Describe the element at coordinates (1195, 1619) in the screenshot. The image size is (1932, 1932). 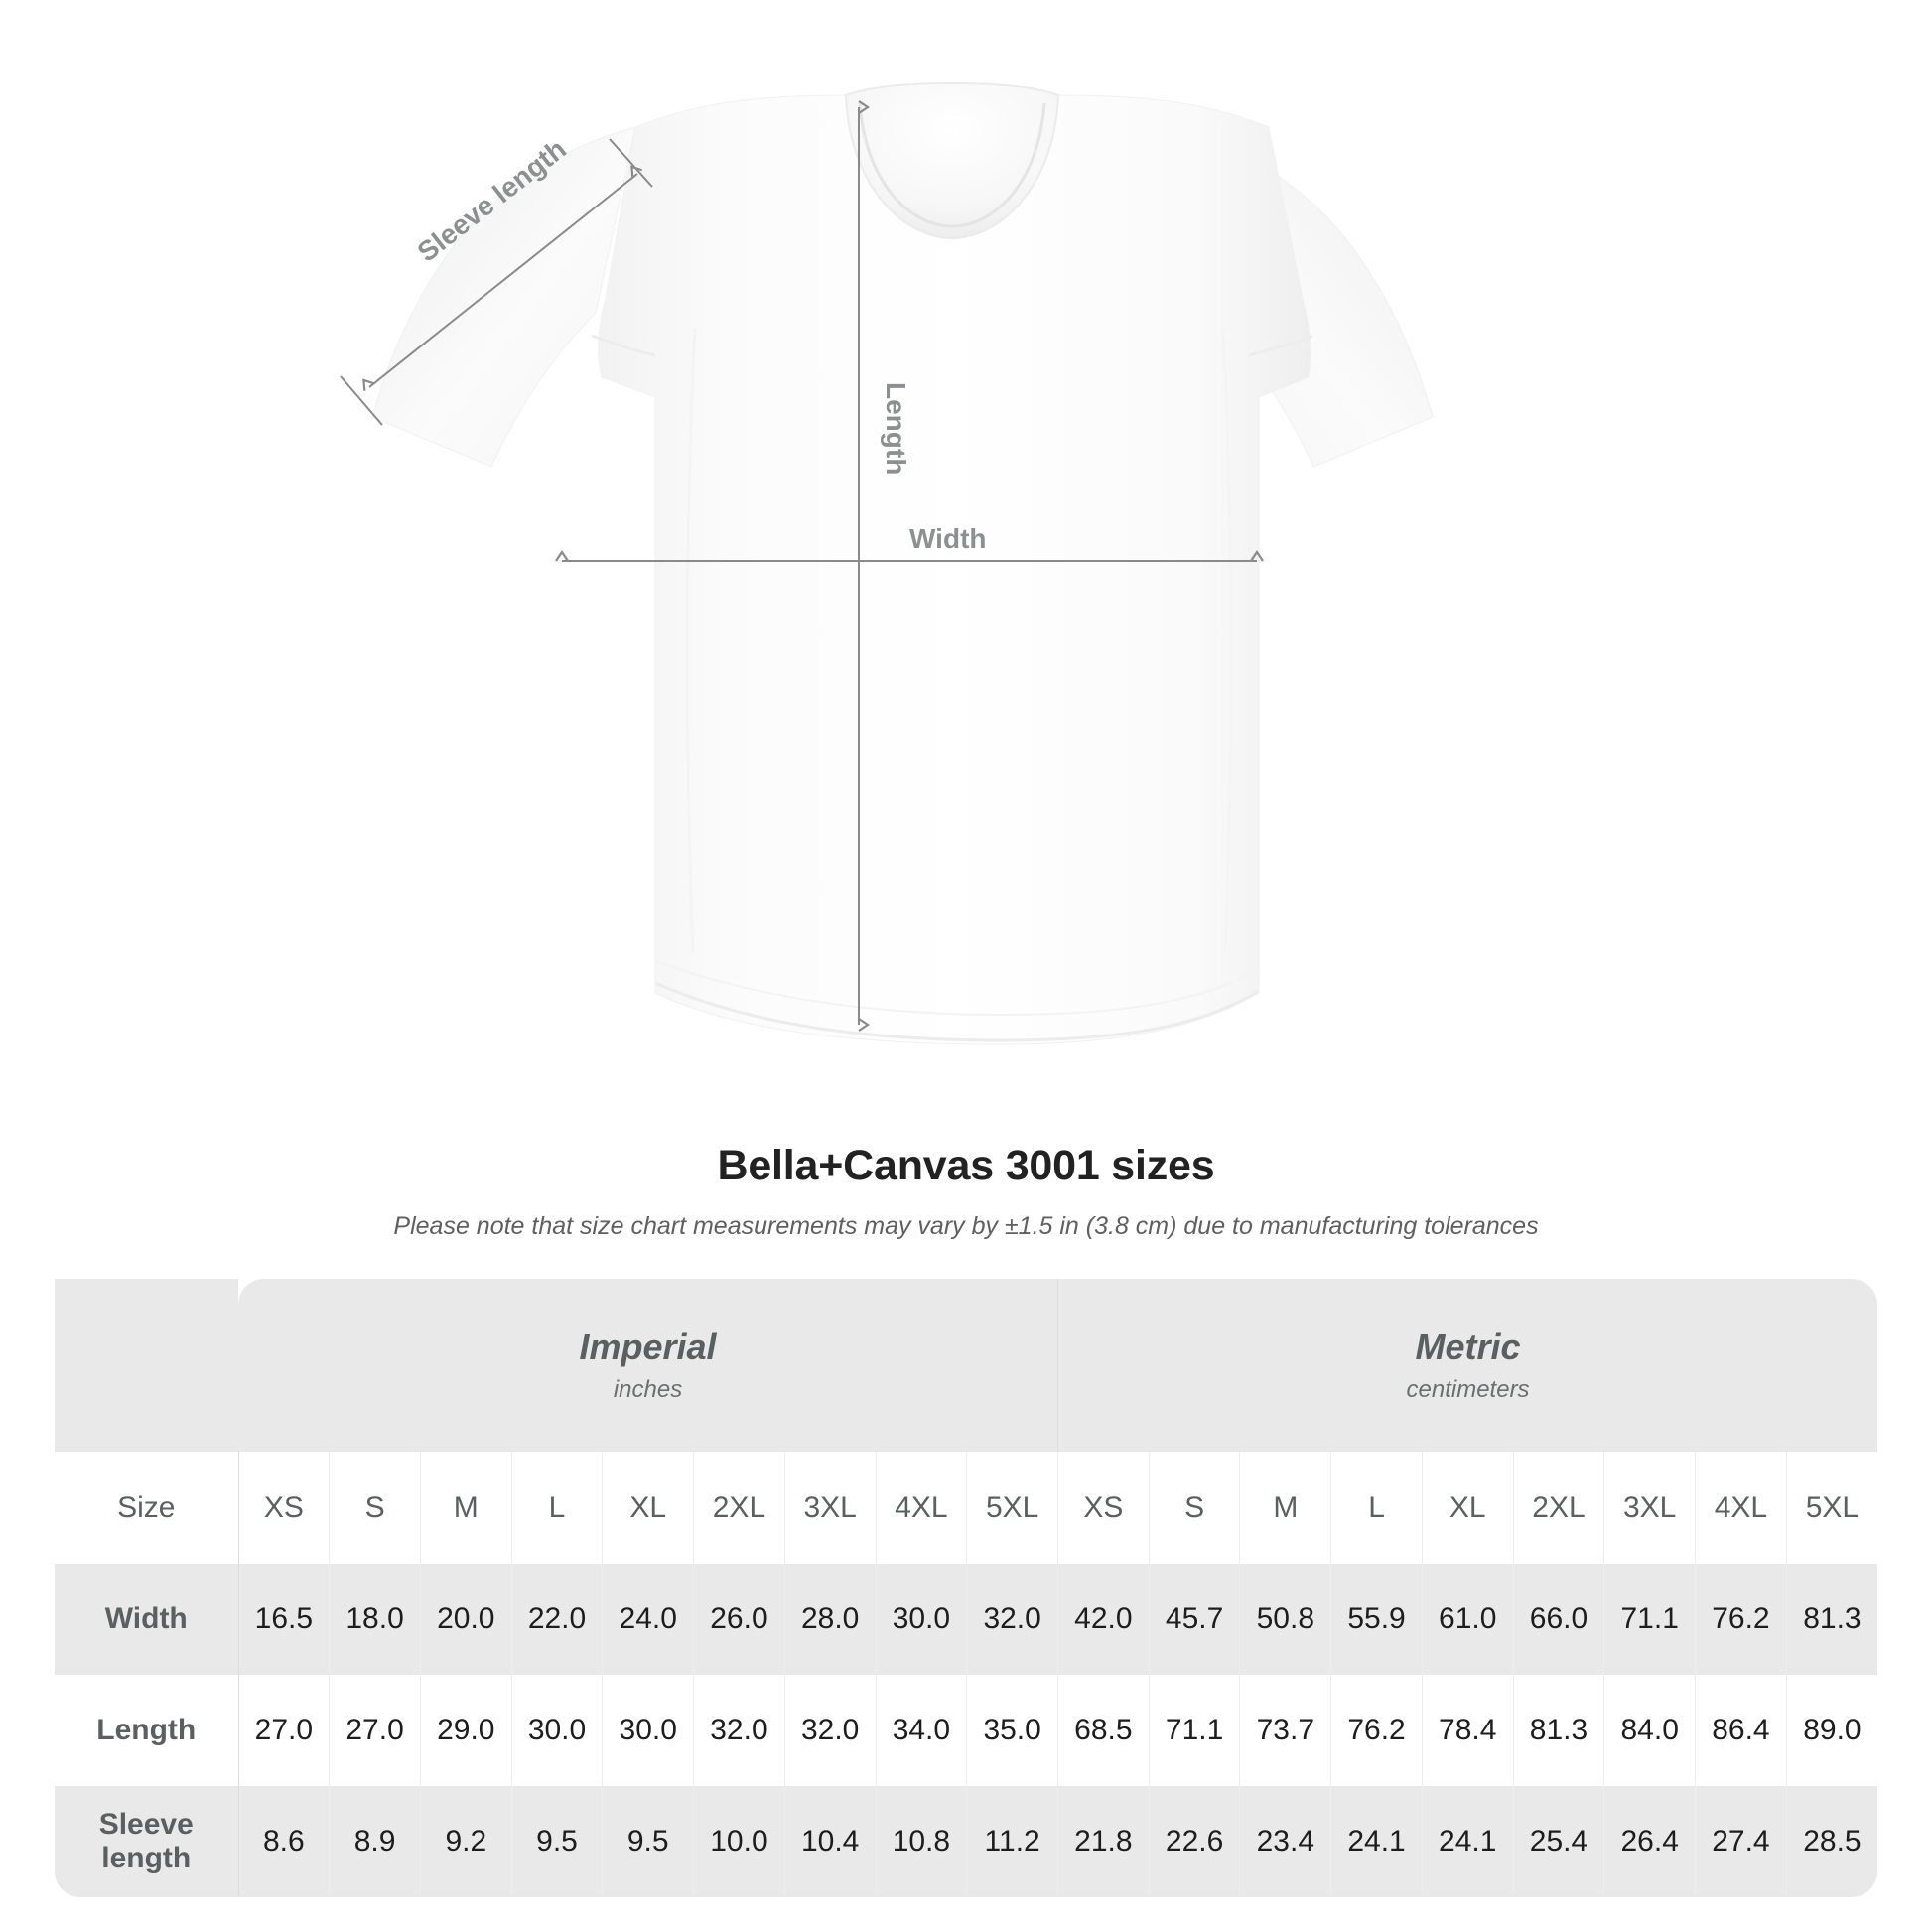
I see `cell-width-metric-s: 45.7` at that location.